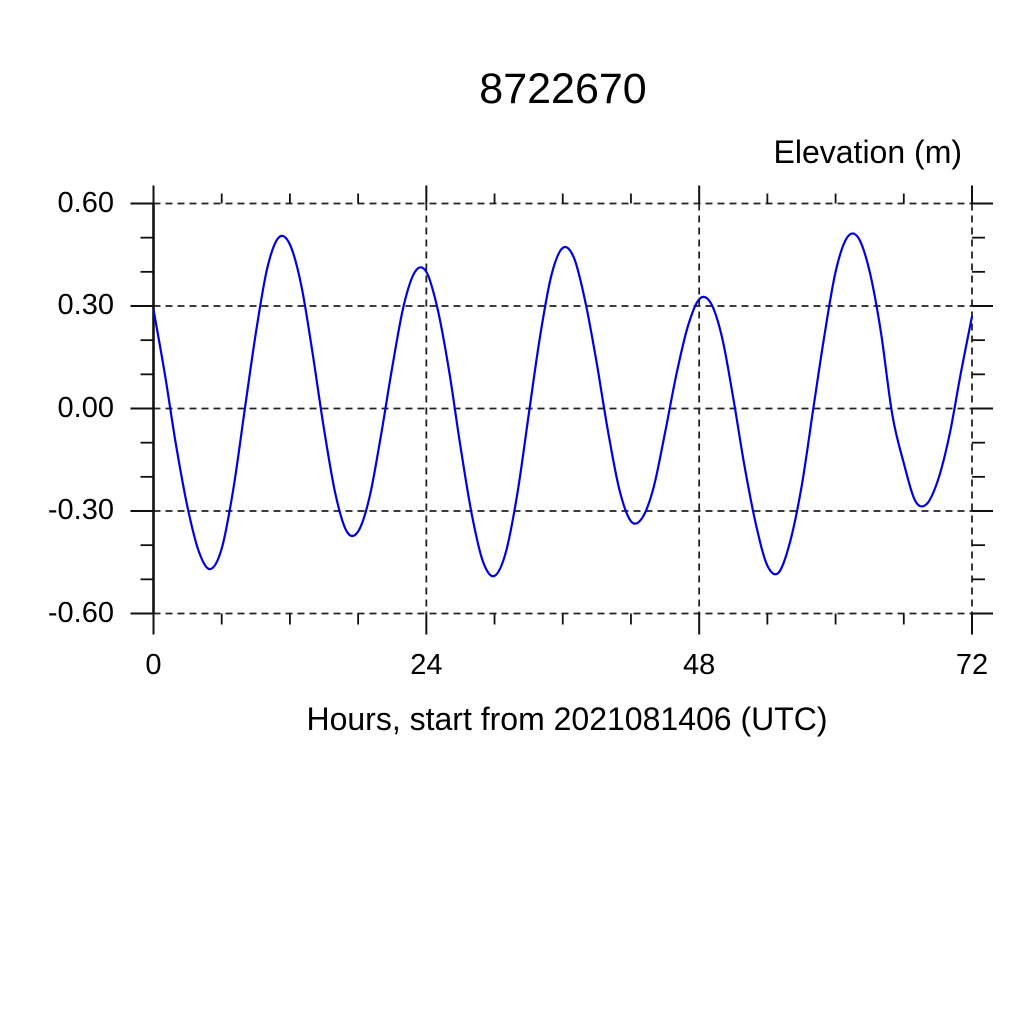 This screenshot has height=1024, width=1024. What do you see at coordinates (153, 665) in the screenshot?
I see `x-tick-label-0: 0` at bounding box center [153, 665].